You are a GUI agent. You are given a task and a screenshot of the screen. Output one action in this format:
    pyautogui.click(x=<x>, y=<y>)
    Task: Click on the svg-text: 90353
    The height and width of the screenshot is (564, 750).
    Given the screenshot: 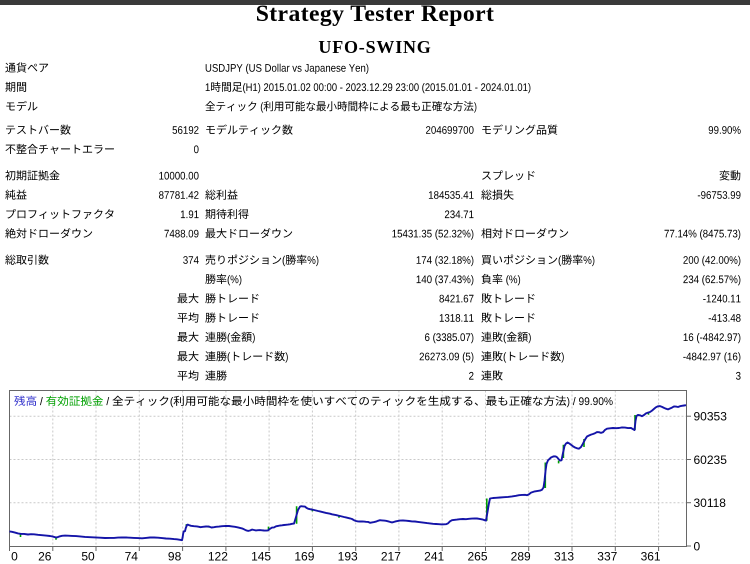 What is the action you would take?
    pyautogui.click(x=711, y=417)
    